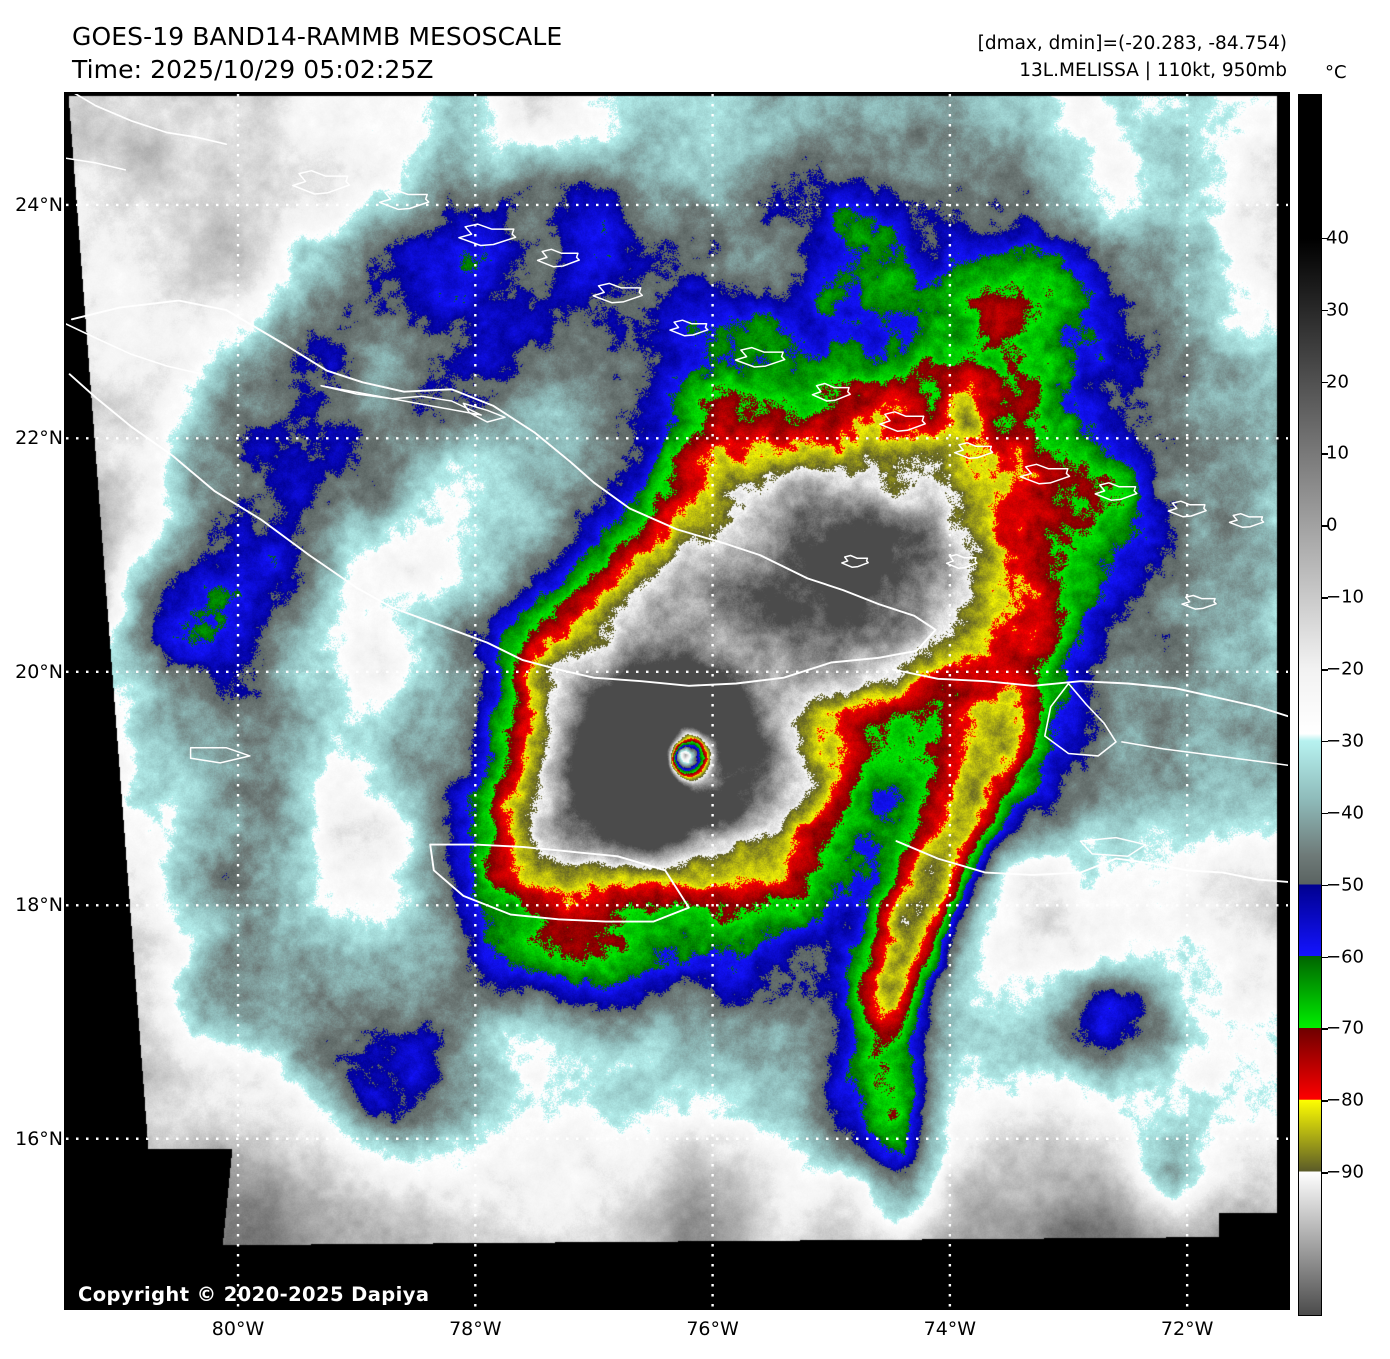 The height and width of the screenshot is (1359, 1390). What do you see at coordinates (39, 1138) in the screenshot?
I see `lat-tick-label-4: 16°N` at bounding box center [39, 1138].